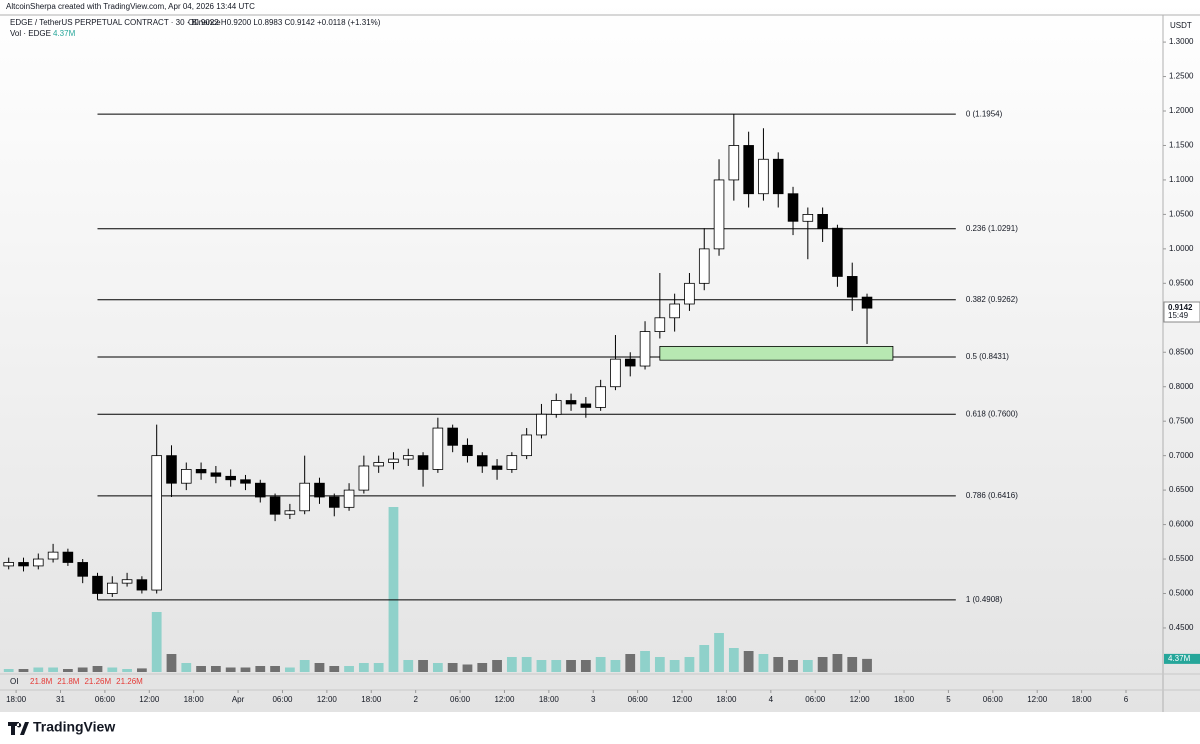 The width and height of the screenshot is (1200, 744). What do you see at coordinates (1182, 658) in the screenshot?
I see `volume-tag` at bounding box center [1182, 658].